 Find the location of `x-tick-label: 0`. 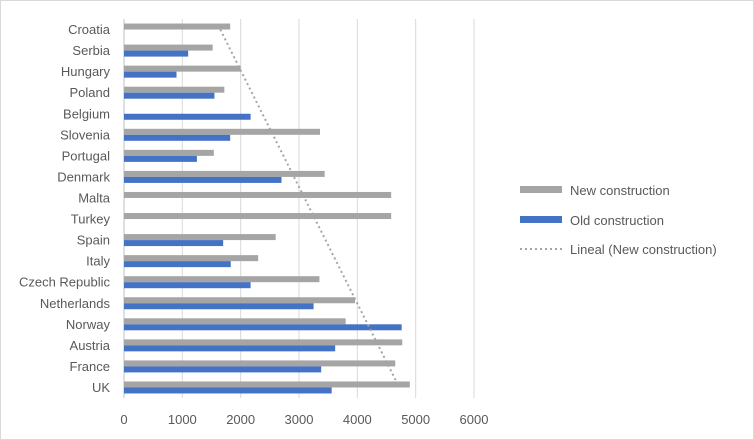

x-tick-label: 0 is located at coordinates (123, 419).